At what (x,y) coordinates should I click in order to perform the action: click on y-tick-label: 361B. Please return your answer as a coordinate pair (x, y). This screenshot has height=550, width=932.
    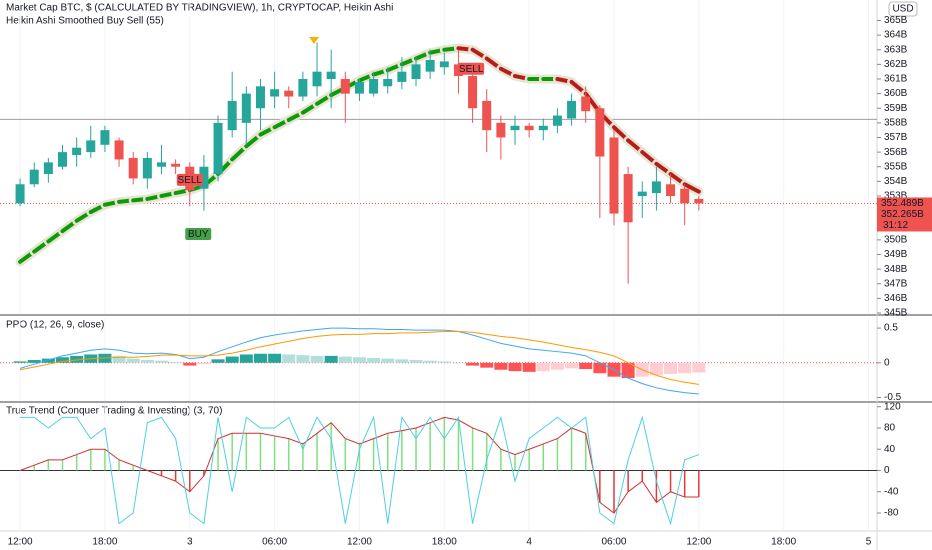
    Looking at the image, I should click on (896, 79).